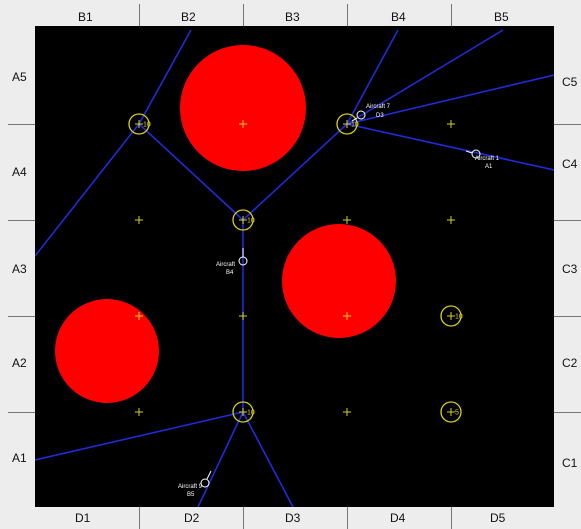  I want to click on aircraft-code-label: D3, so click(380, 116).